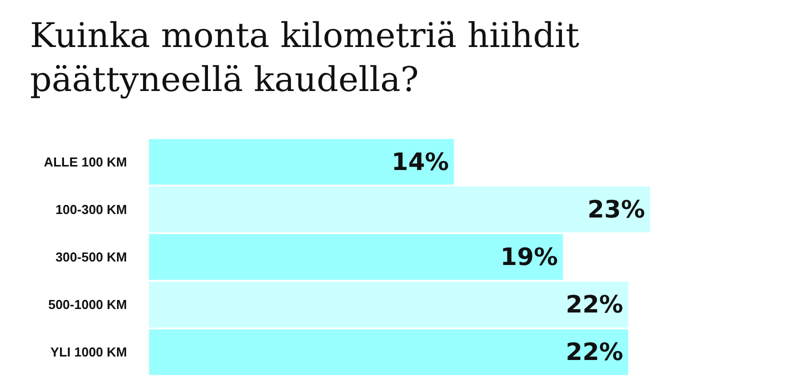 The width and height of the screenshot is (800, 386). What do you see at coordinates (616, 209) in the screenshot?
I see `data-label: 23%` at bounding box center [616, 209].